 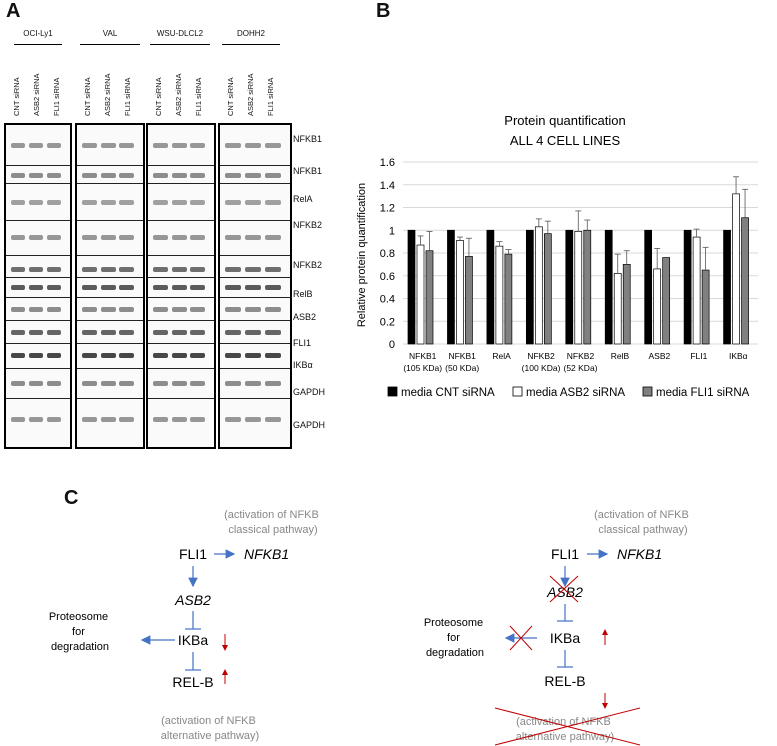 What do you see at coordinates (271, 515) in the screenshot?
I see `classical-line: (activation of NFKB` at bounding box center [271, 515].